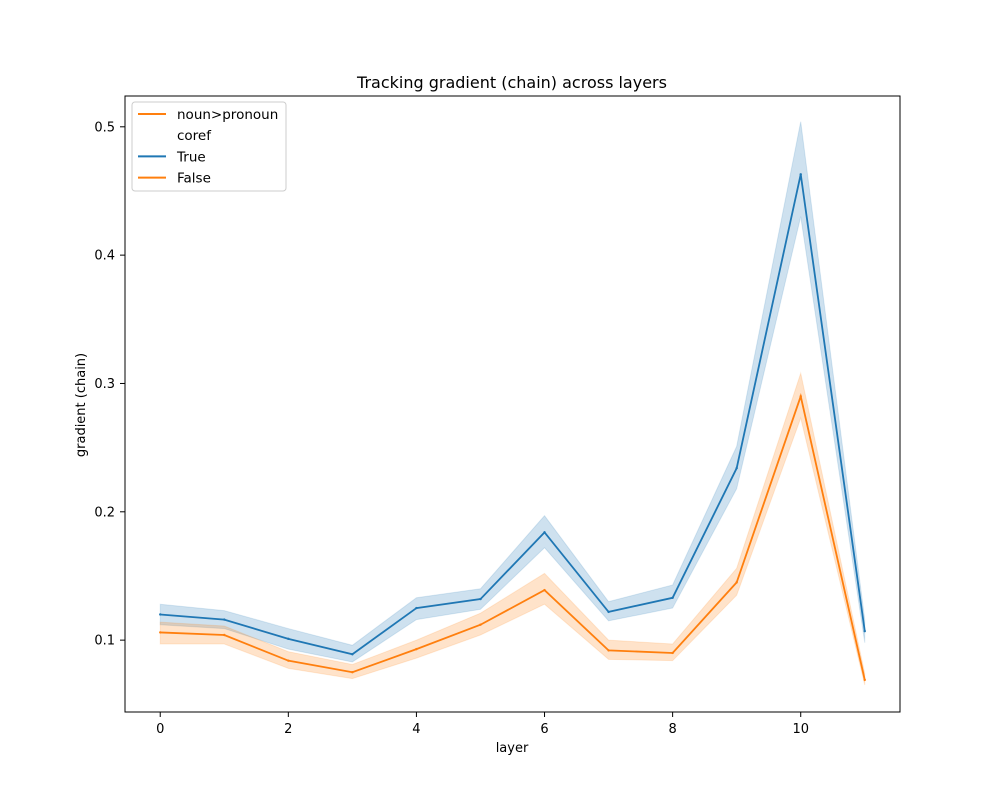  Describe the element at coordinates (800, 729) in the screenshot. I see `x-tick-label: 10` at that location.